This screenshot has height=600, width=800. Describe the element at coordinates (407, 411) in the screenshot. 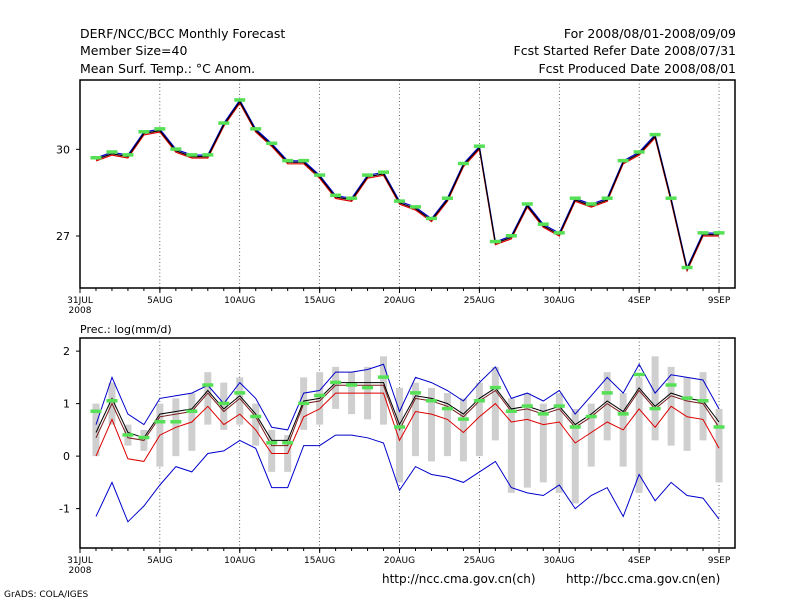

I see `series-line-upper` at that location.